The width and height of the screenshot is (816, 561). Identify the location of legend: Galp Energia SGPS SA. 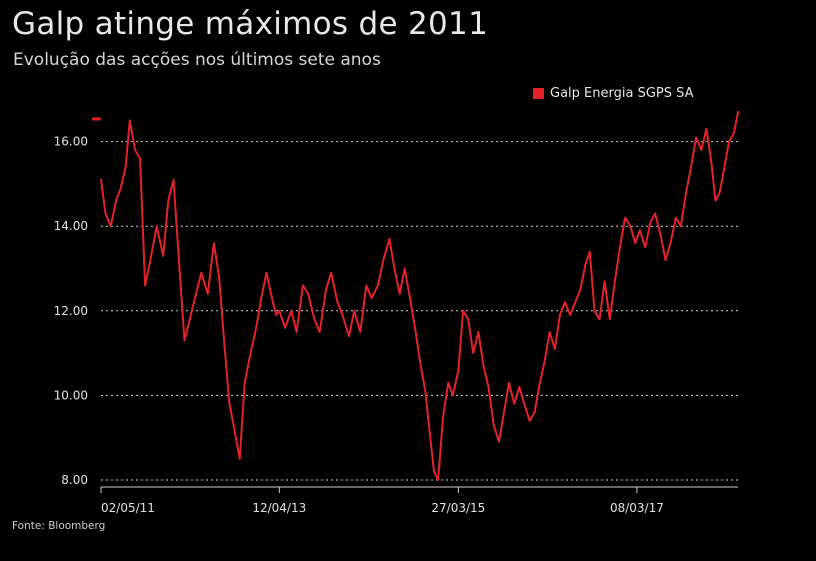
(613, 93).